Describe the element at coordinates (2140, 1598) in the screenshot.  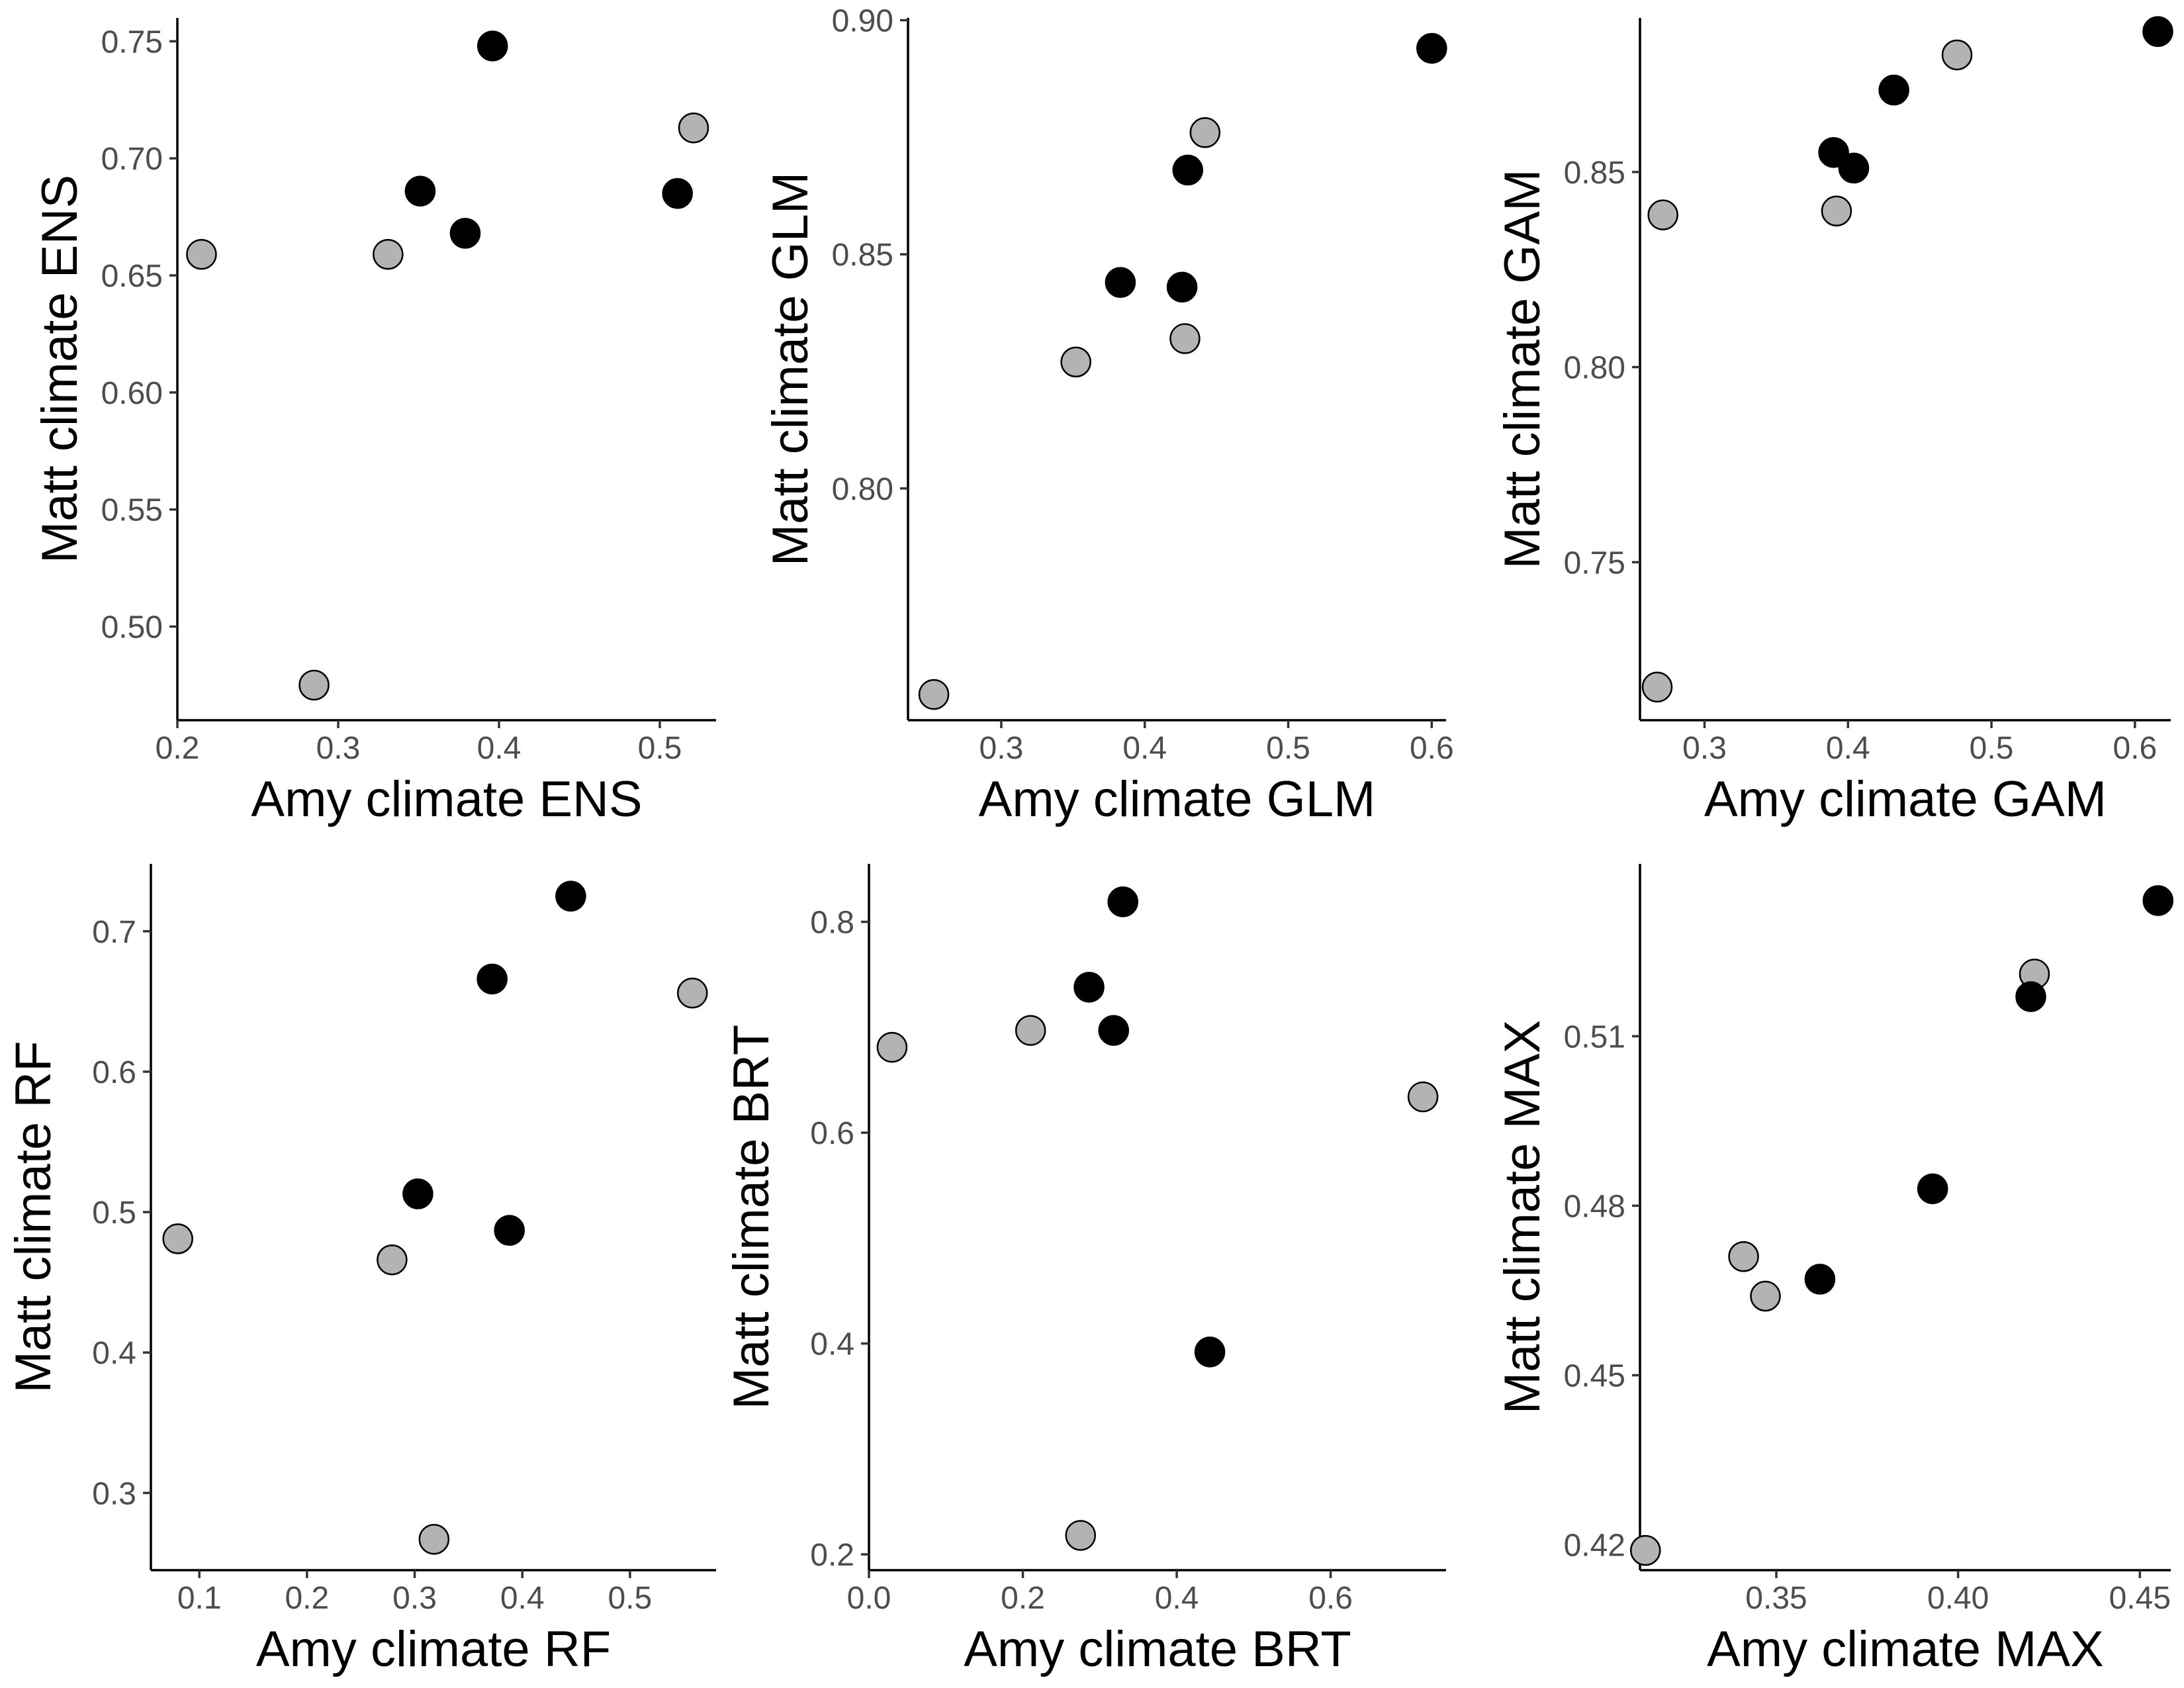
I see `x-tick-label: 0.45` at that location.